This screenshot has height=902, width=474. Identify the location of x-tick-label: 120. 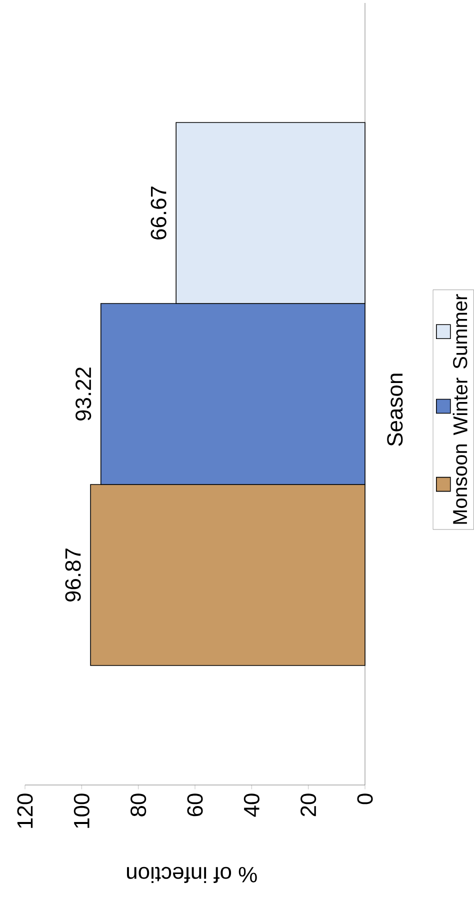
(25, 811).